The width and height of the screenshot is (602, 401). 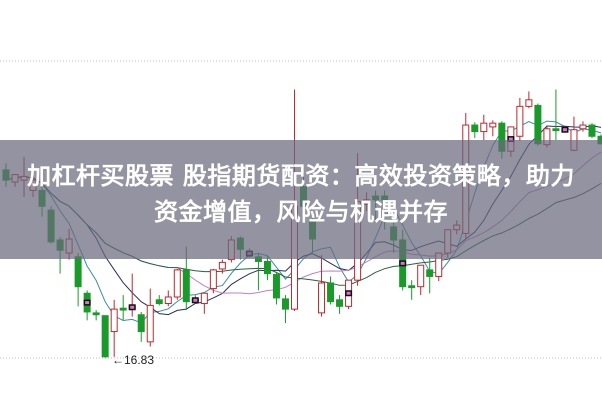 I want to click on low-price-annotation: ←16.83, so click(x=133, y=360).